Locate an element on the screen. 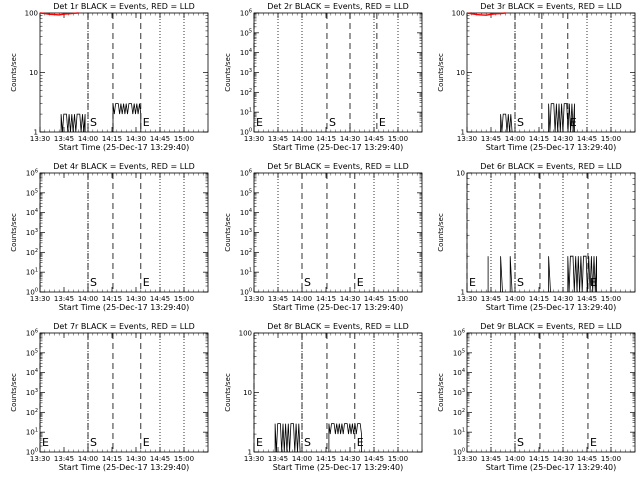 The width and height of the screenshot is (640, 480). chart-title: Det 4r BLACK = Events, RED = LLD is located at coordinates (124, 166).